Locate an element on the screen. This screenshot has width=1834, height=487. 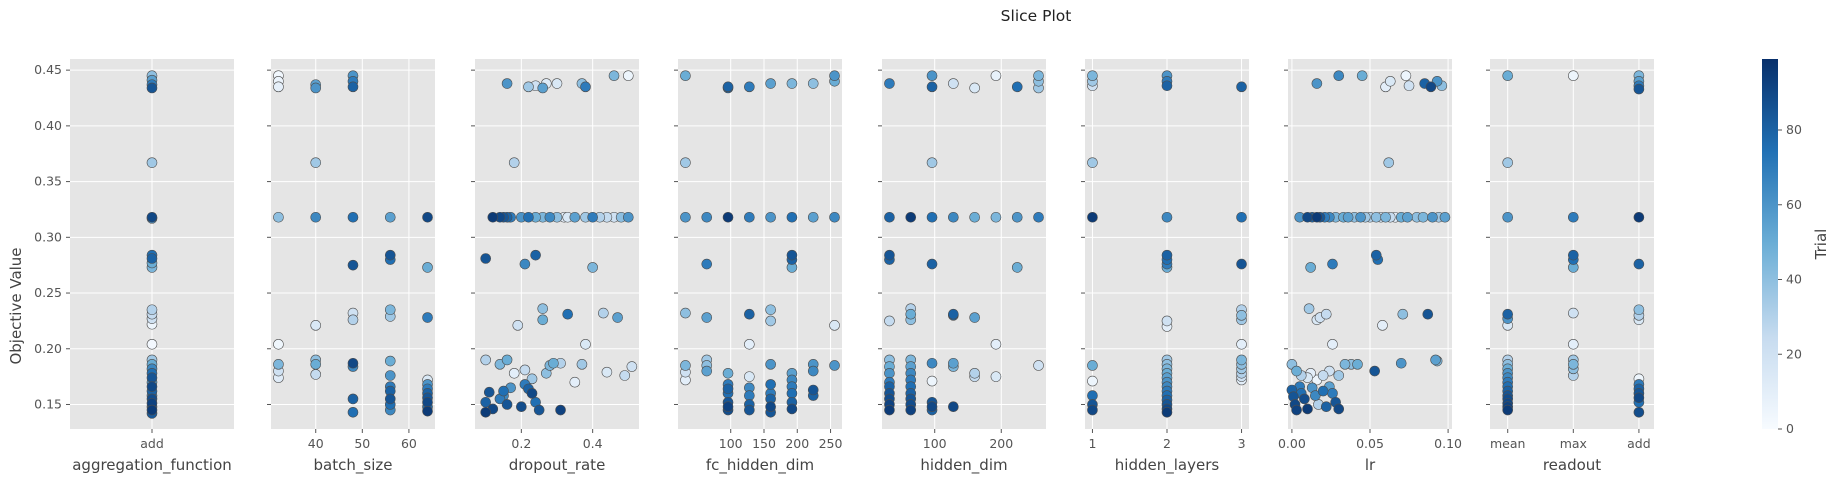
panel-batch_size: 40 50 60 batch_size is located at coordinates (351, 267).